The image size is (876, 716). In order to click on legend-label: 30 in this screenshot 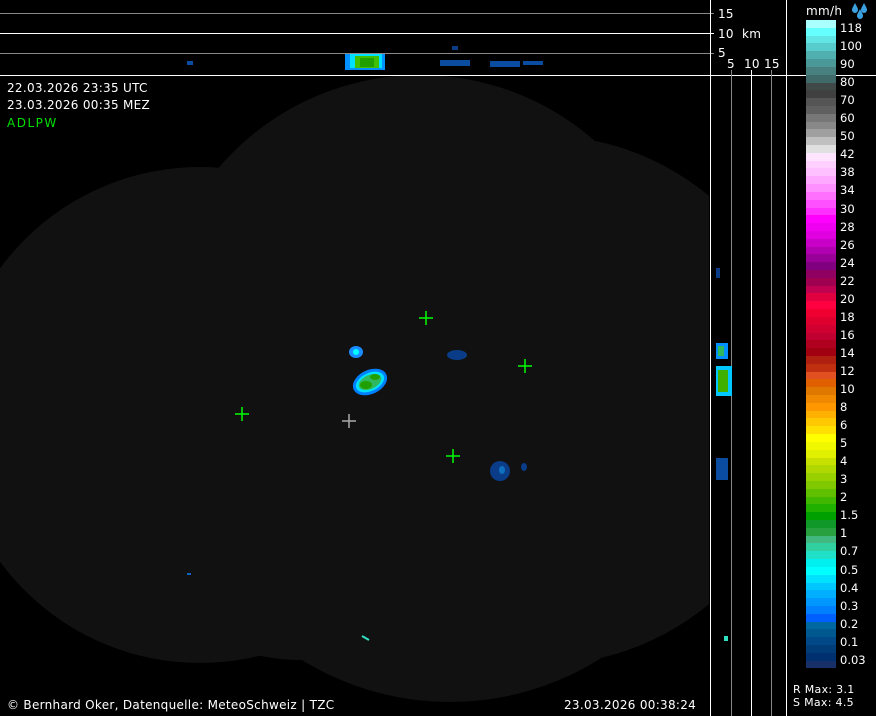, I will do `click(847, 208)`.